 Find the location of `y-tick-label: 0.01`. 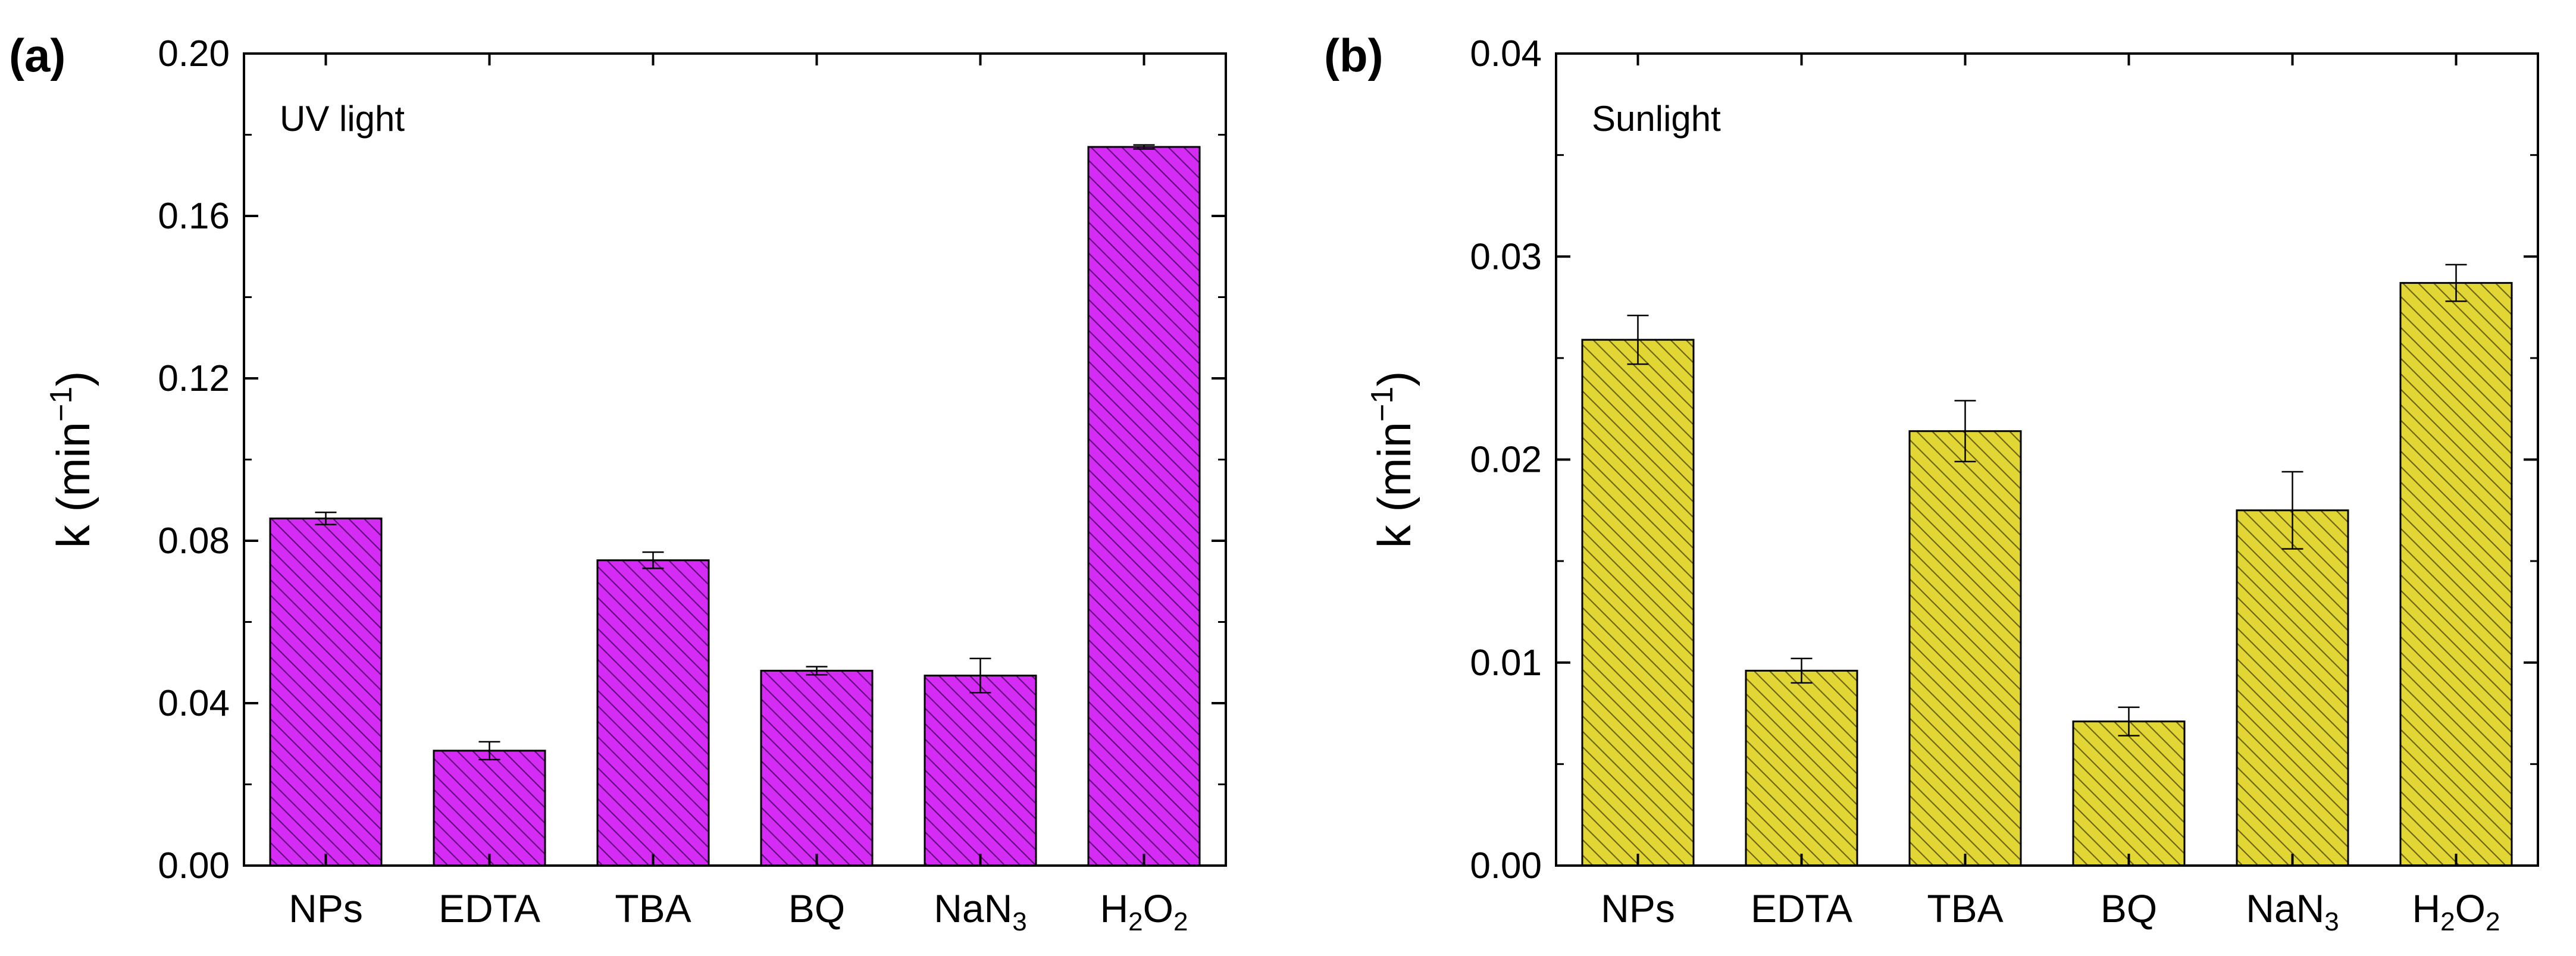

y-tick-label: 0.01 is located at coordinates (1506, 663).